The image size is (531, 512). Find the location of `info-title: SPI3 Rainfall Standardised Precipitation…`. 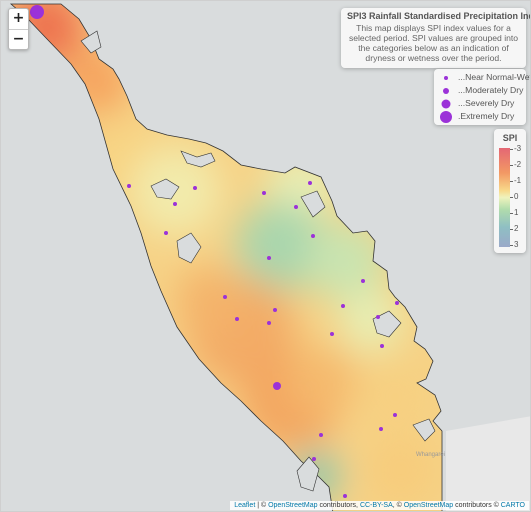

info-title: SPI3 Rainfall Standardised Precipitation… is located at coordinates (439, 16).